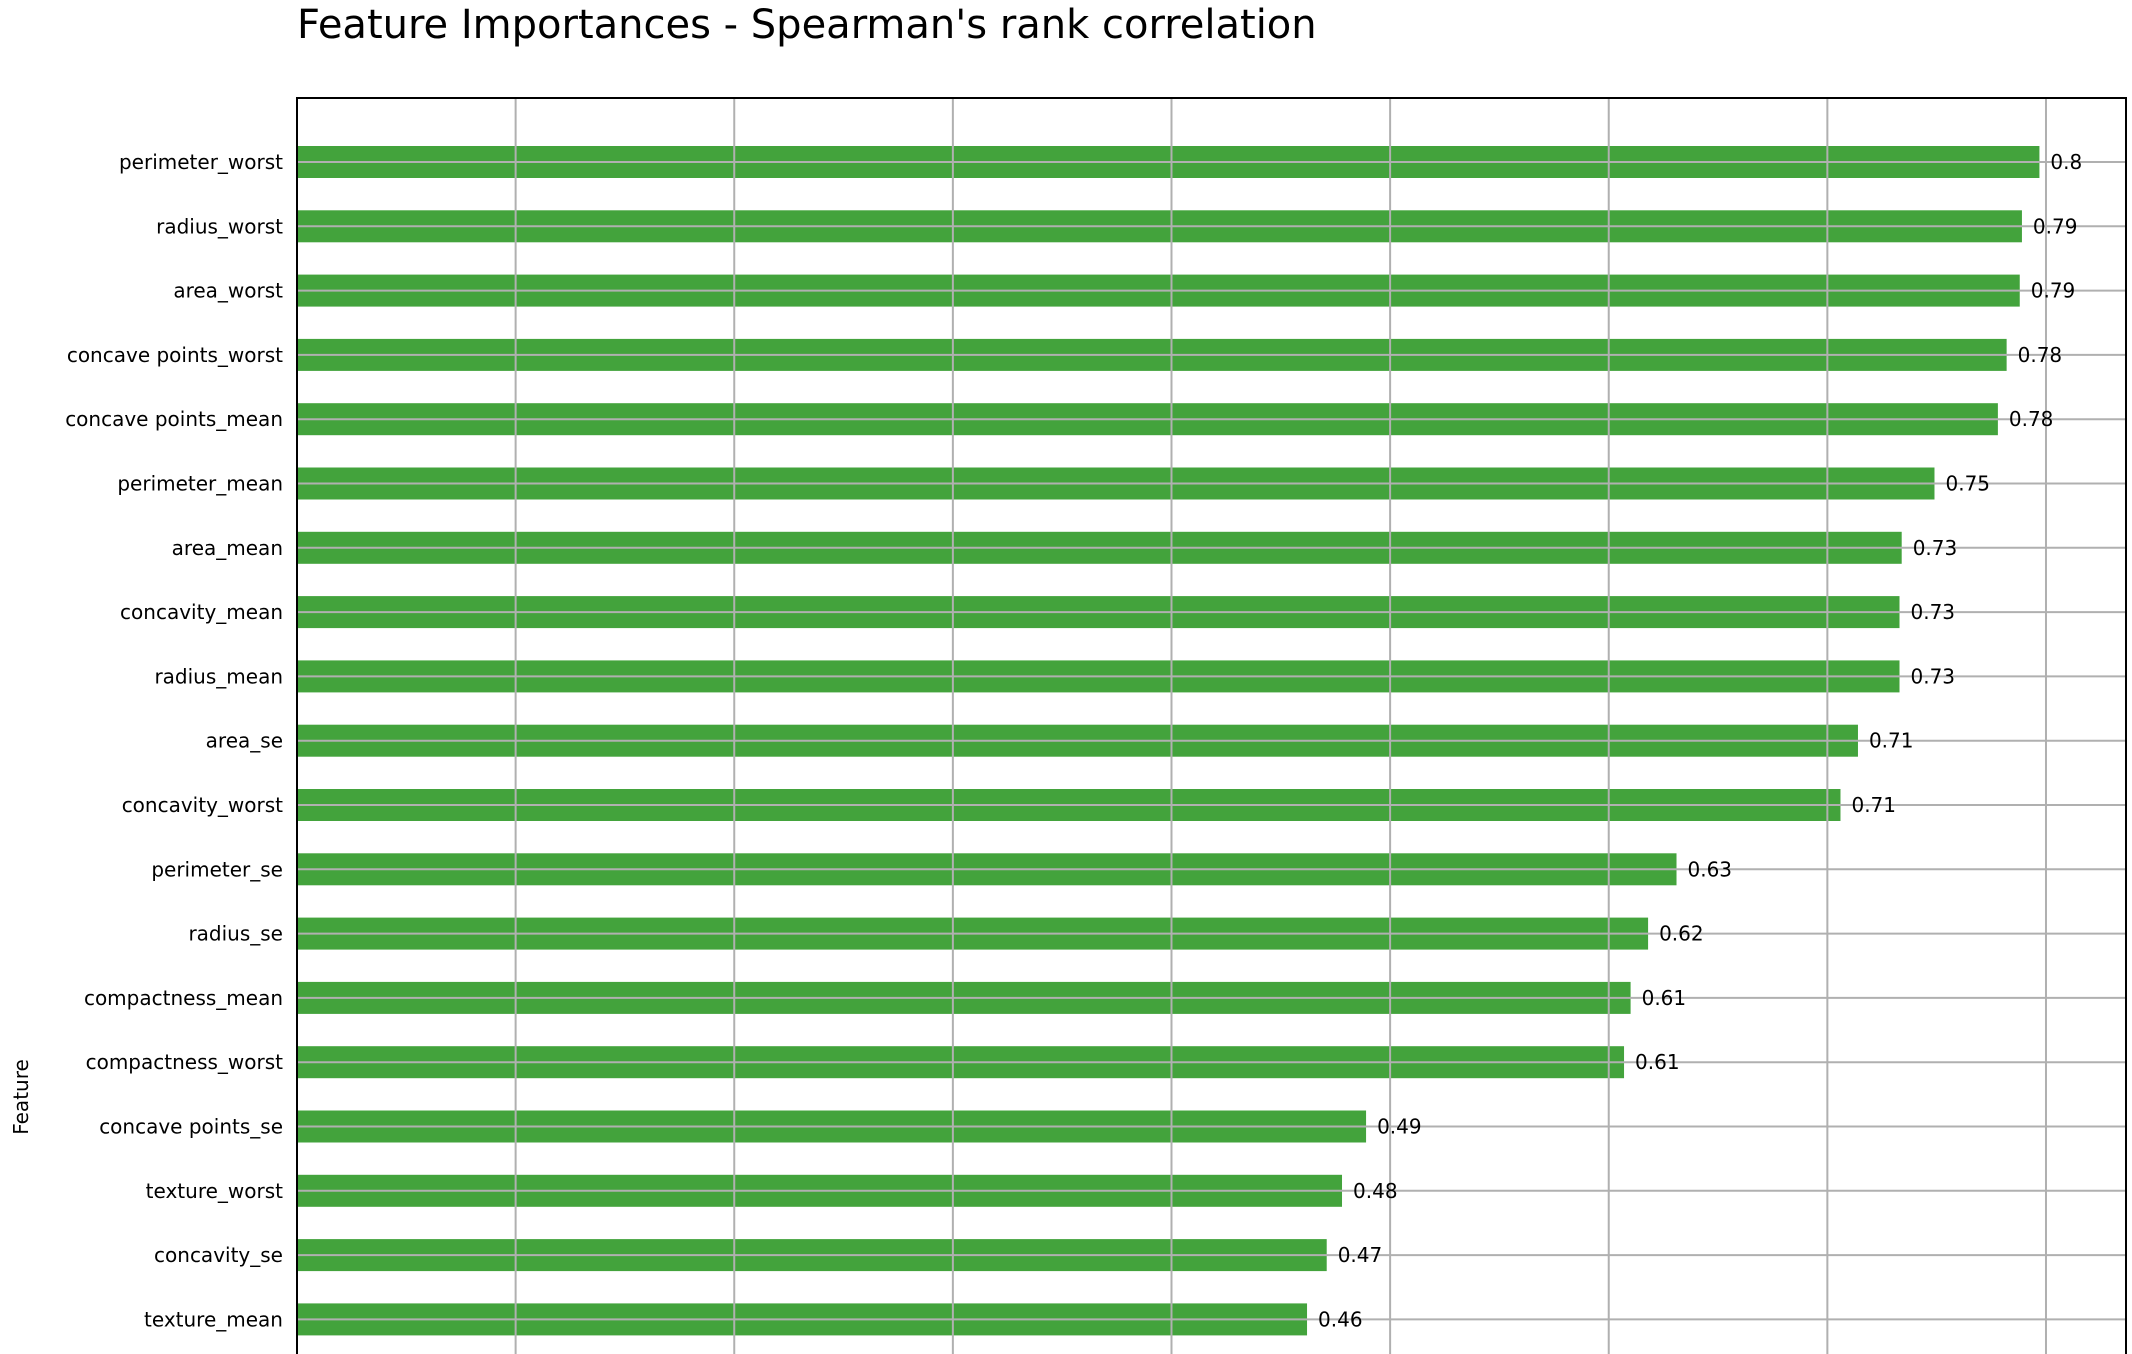 Image resolution: width=2132 pixels, height=1354 pixels. What do you see at coordinates (1399, 1127) in the screenshot?
I see `value-label: 0.49` at bounding box center [1399, 1127].